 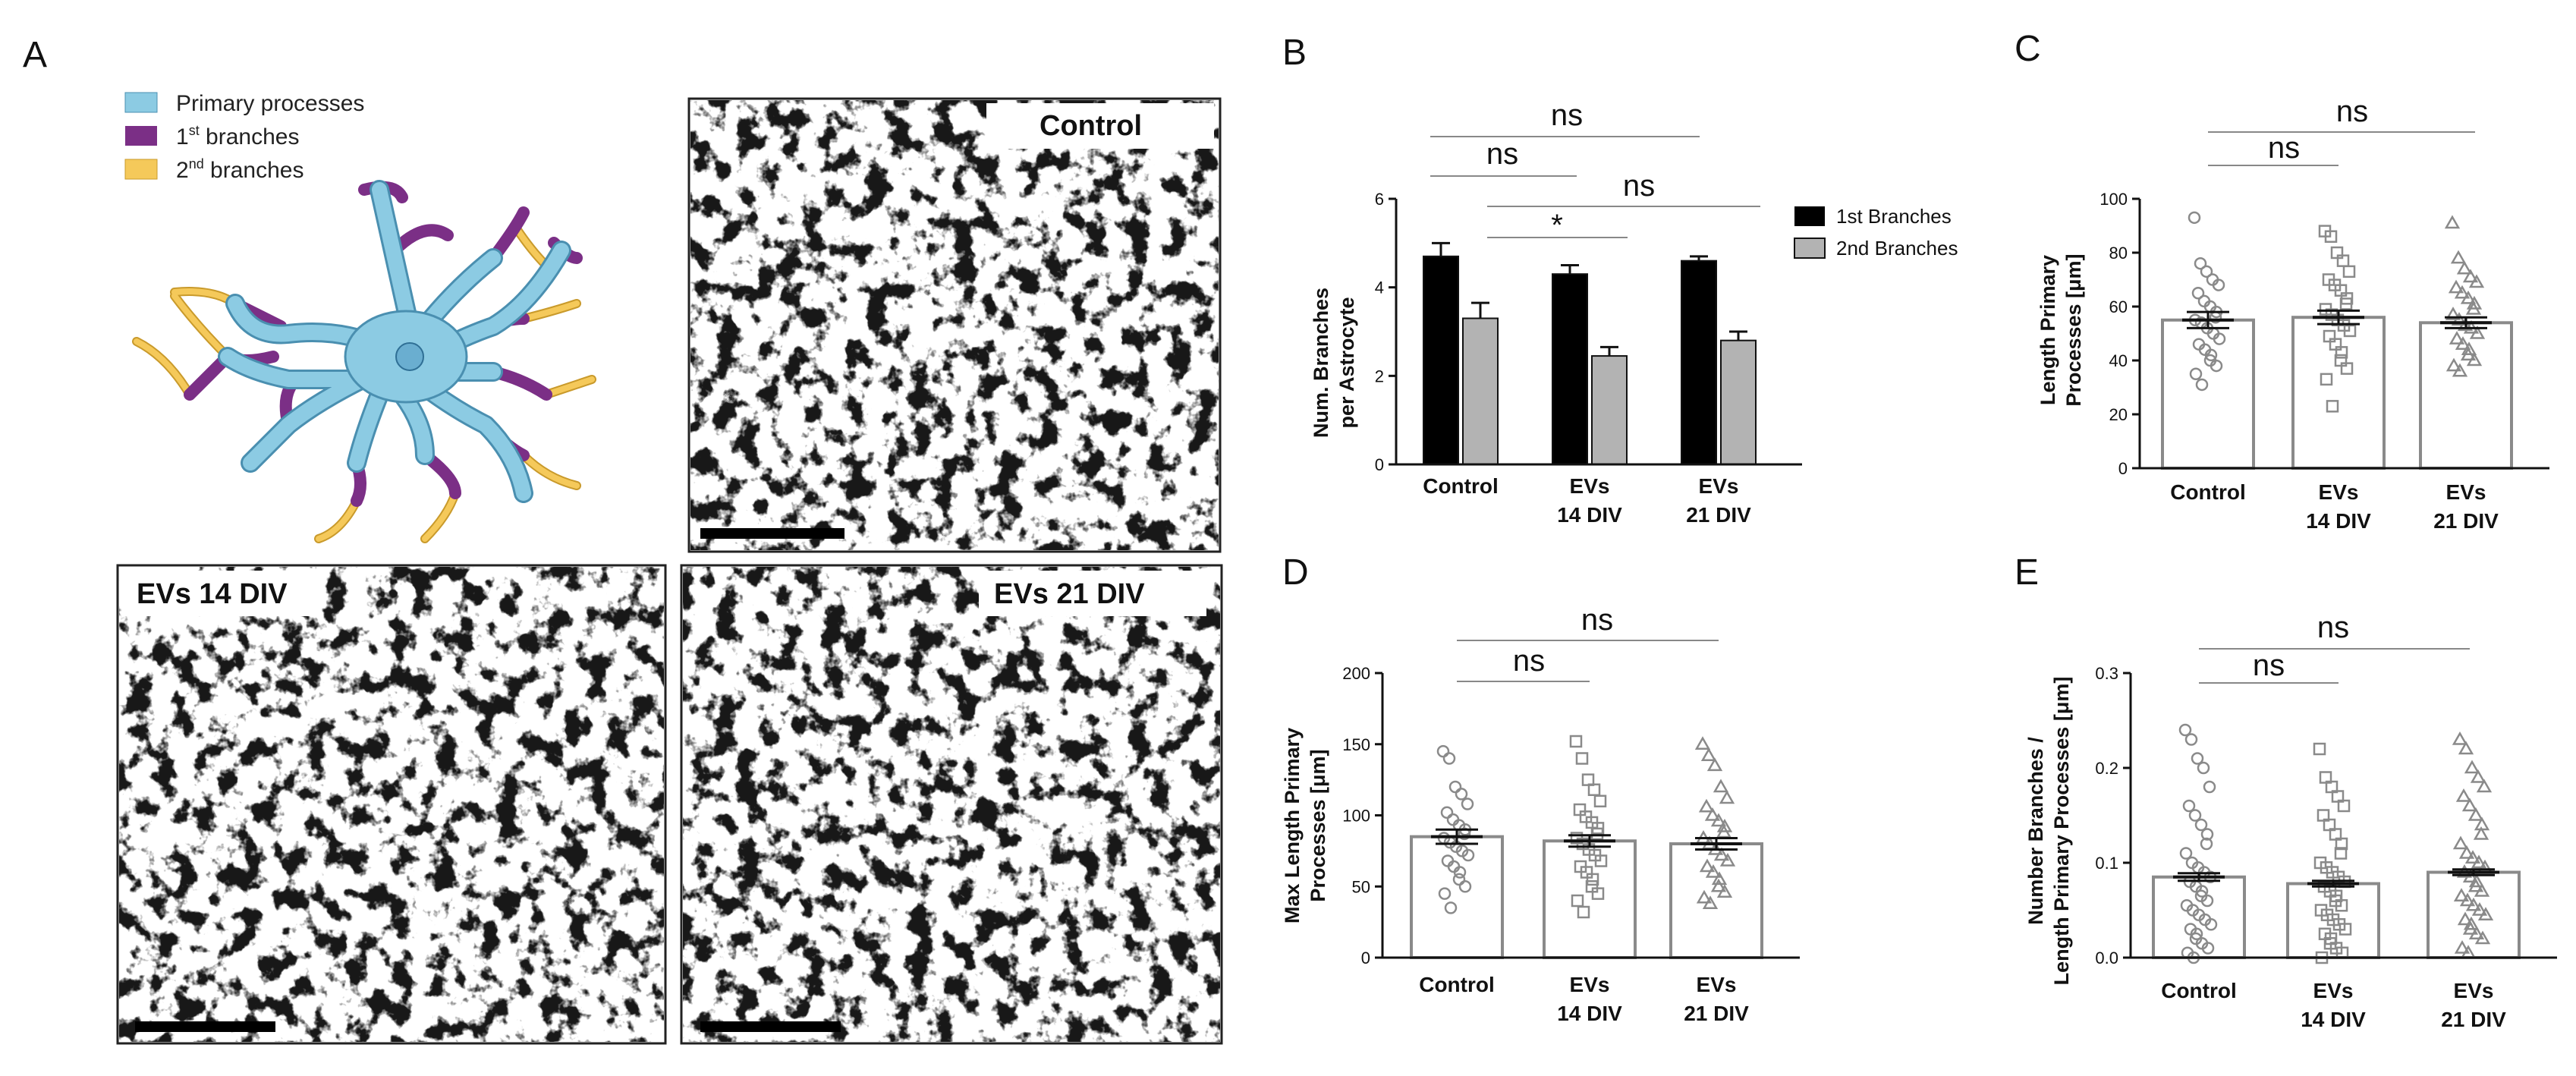 What do you see at coordinates (1379, 199) in the screenshot?
I see `chart-b-ytick-label: 6` at bounding box center [1379, 199].